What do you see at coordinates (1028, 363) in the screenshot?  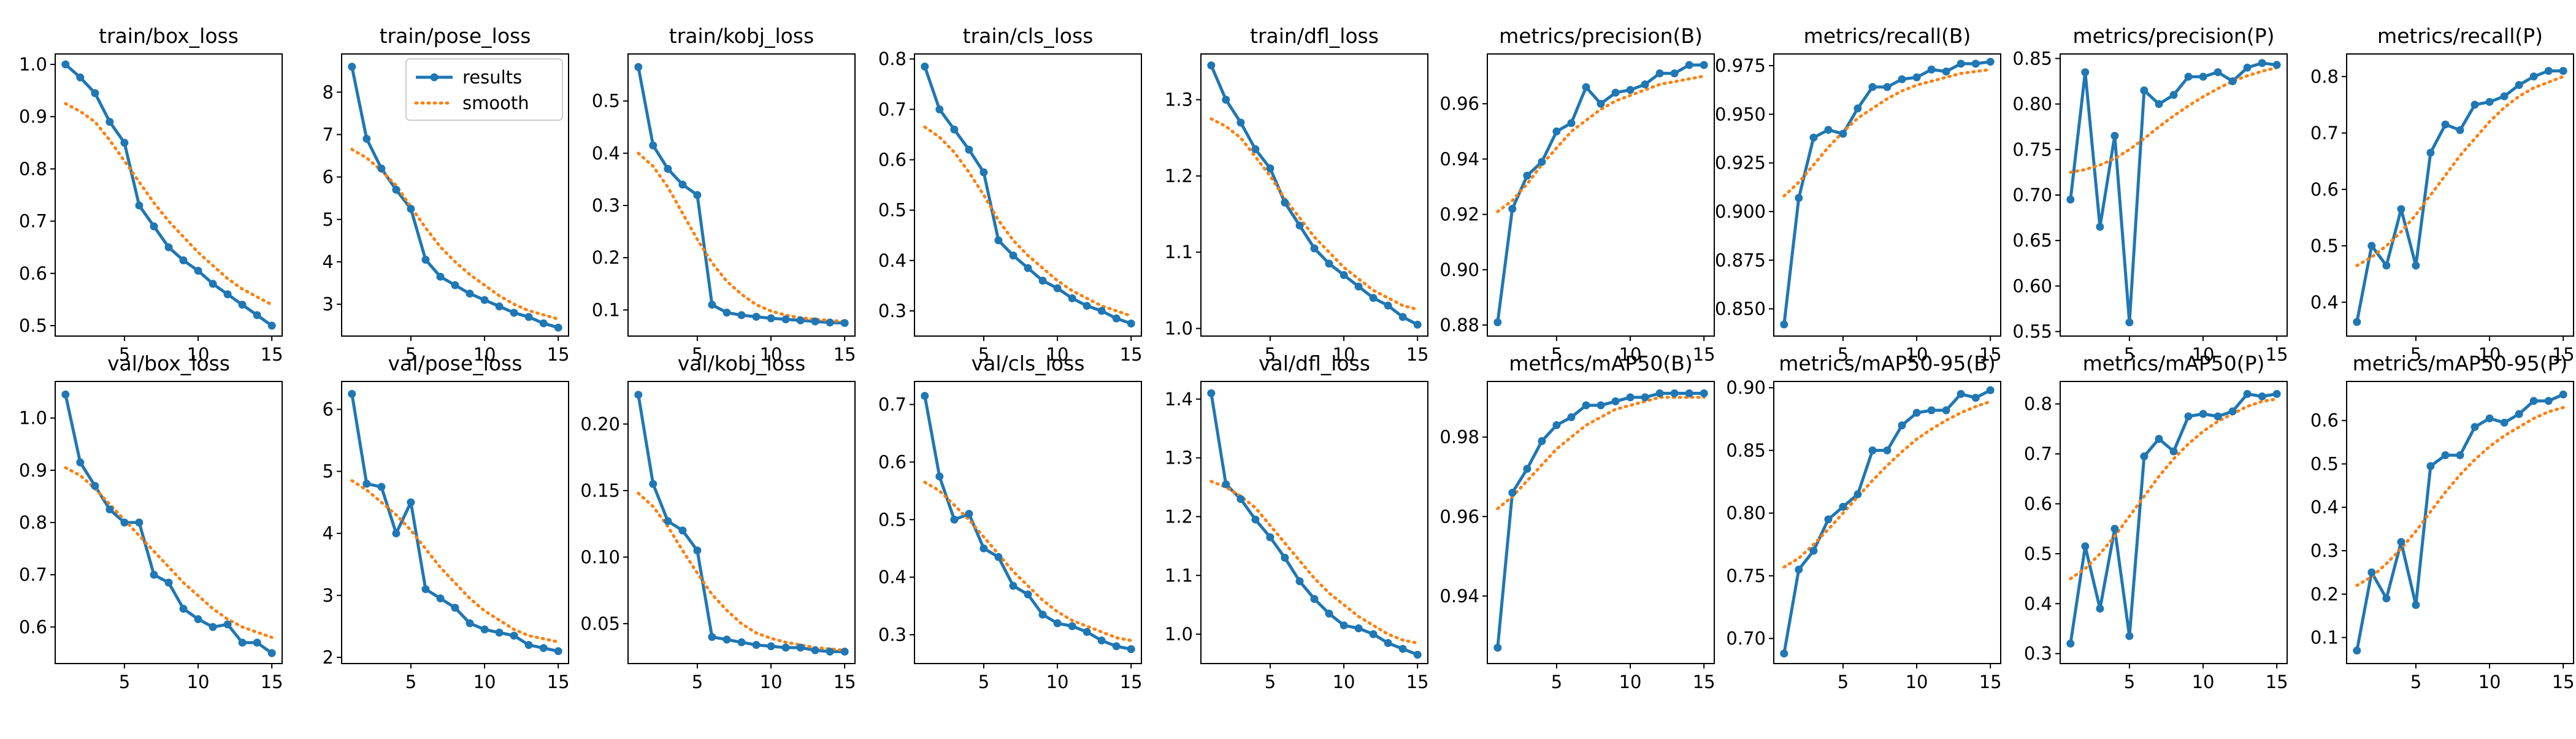 I see `subplot-title: val/cls_loss` at bounding box center [1028, 363].